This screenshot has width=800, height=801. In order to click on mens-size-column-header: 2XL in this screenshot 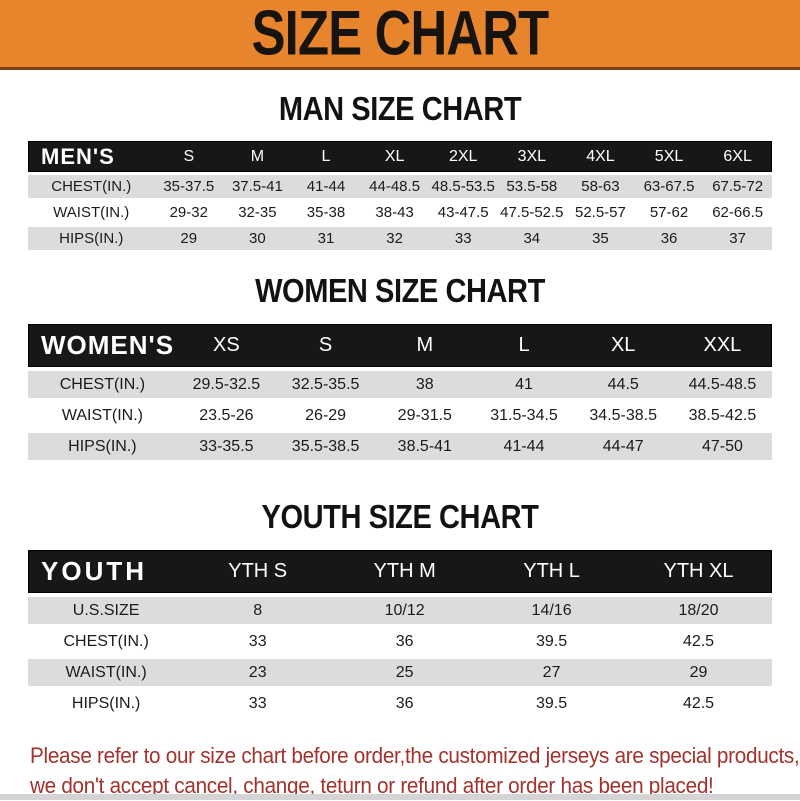, I will do `click(463, 156)`.